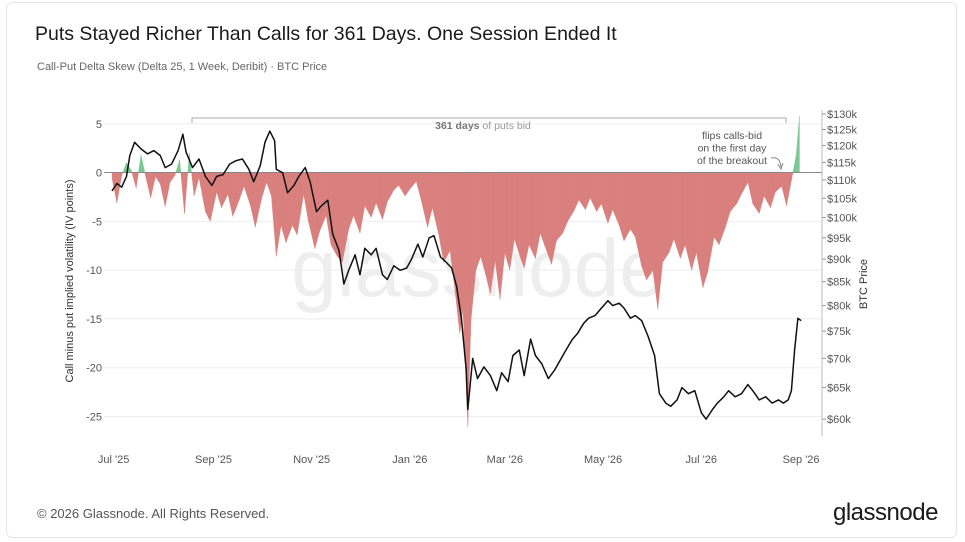  I want to click on right-tick-label: $130k, so click(842, 115).